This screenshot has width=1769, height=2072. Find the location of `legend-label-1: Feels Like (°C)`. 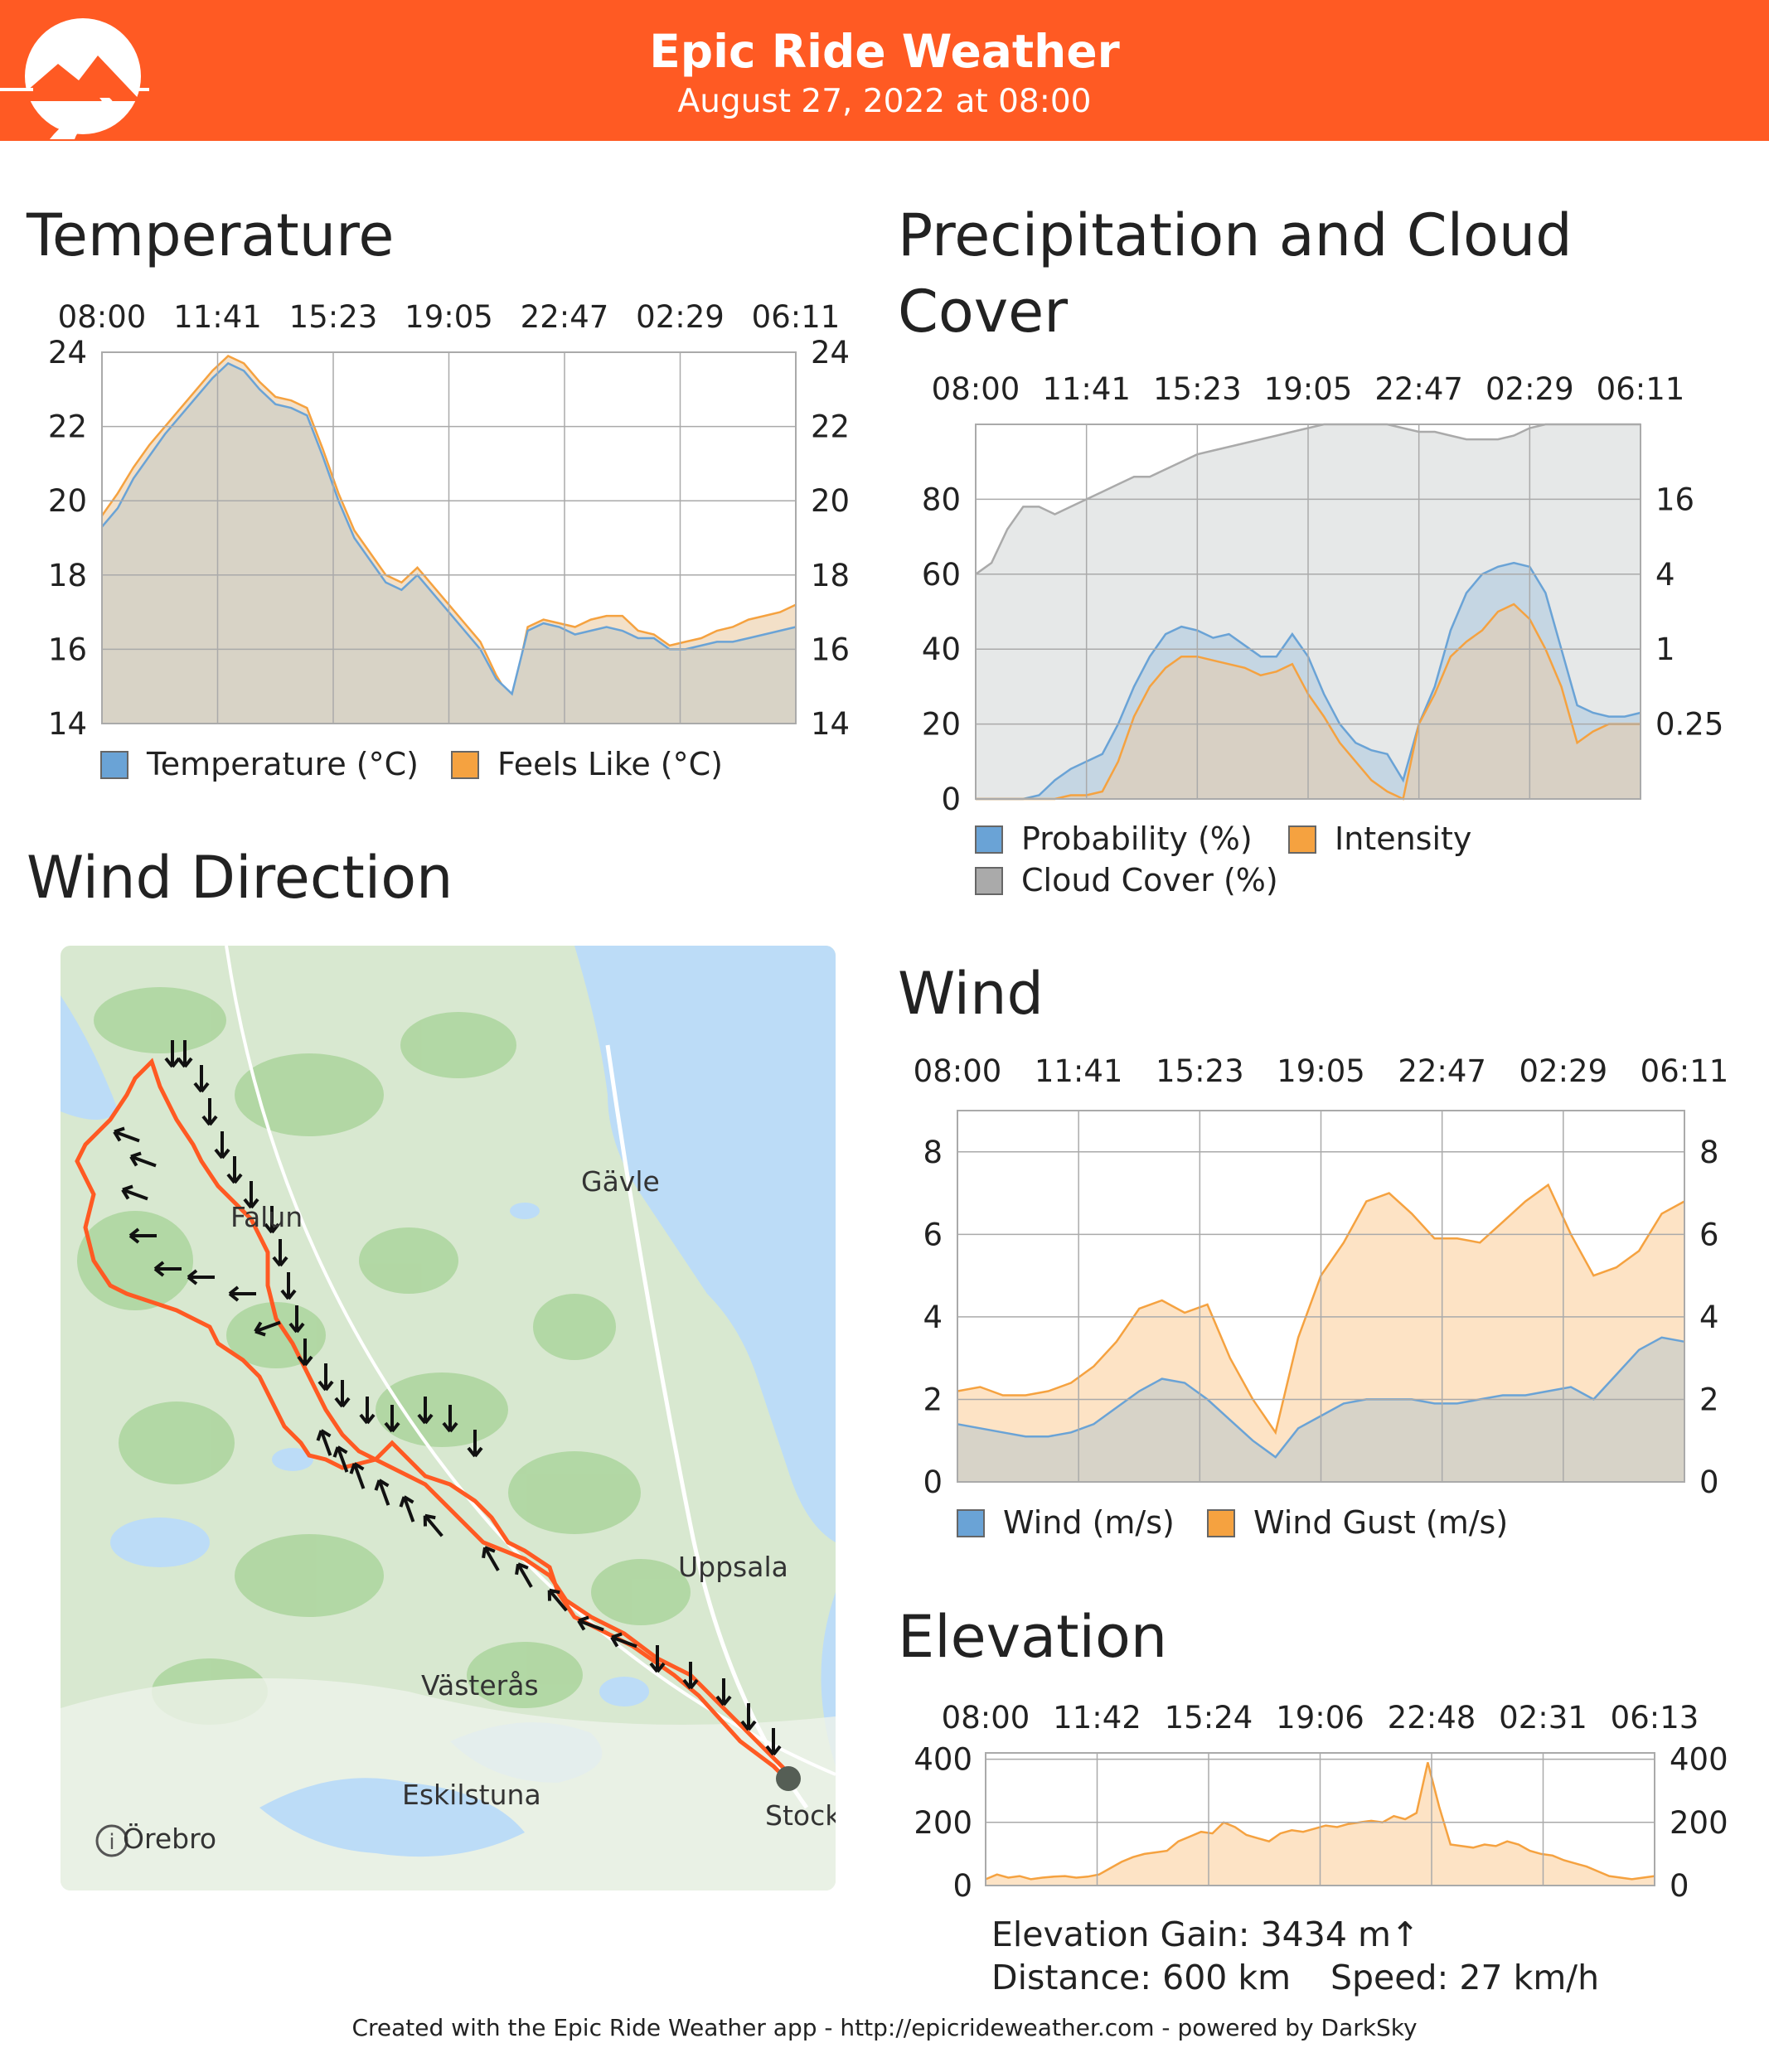

legend-label-1: Feels Like (°C) is located at coordinates (610, 764).